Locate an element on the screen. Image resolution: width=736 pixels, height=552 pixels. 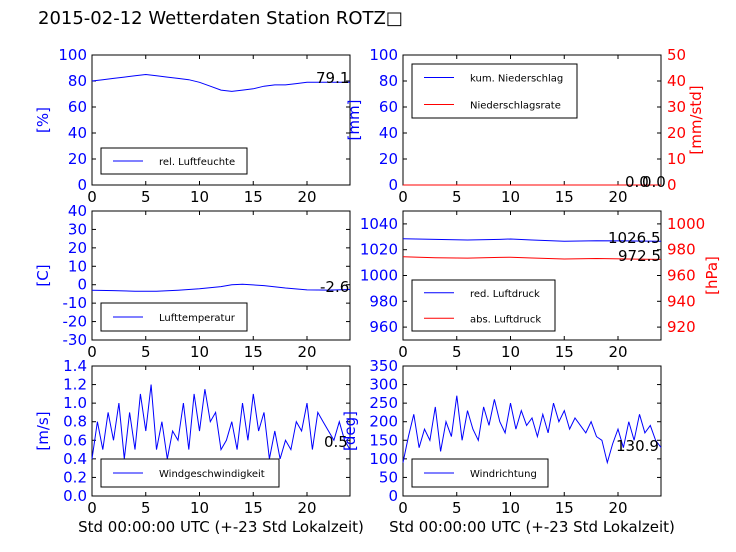
legend-label: kum. Niederschlag is located at coordinates (516, 79).